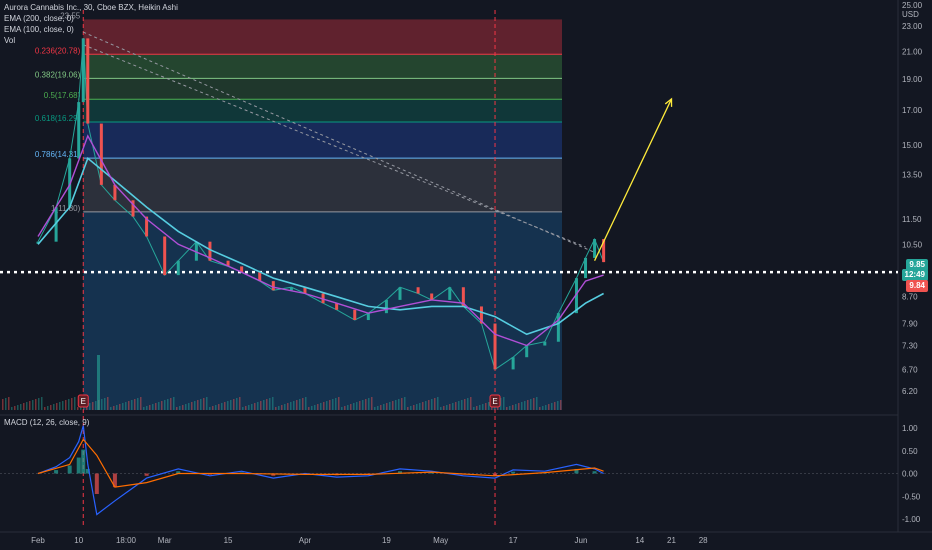 Image resolution: width=932 pixels, height=550 pixels. I want to click on y-tick-label: 7.30, so click(910, 346).